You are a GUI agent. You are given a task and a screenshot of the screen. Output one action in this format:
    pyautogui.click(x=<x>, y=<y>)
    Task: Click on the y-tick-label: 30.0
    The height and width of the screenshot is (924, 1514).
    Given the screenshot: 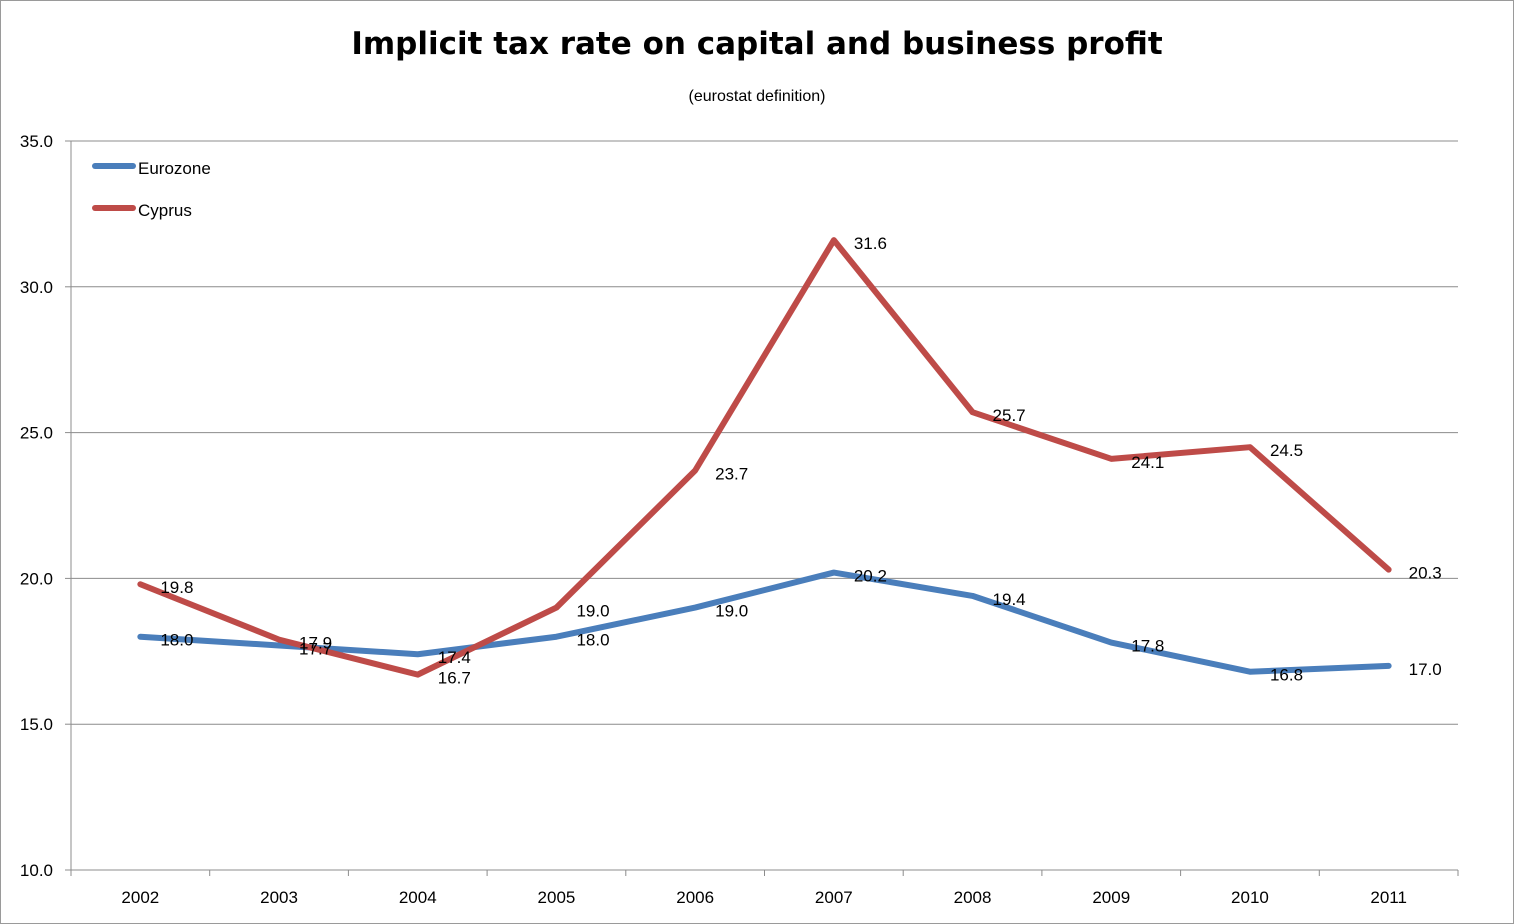 What is the action you would take?
    pyautogui.click(x=36, y=287)
    